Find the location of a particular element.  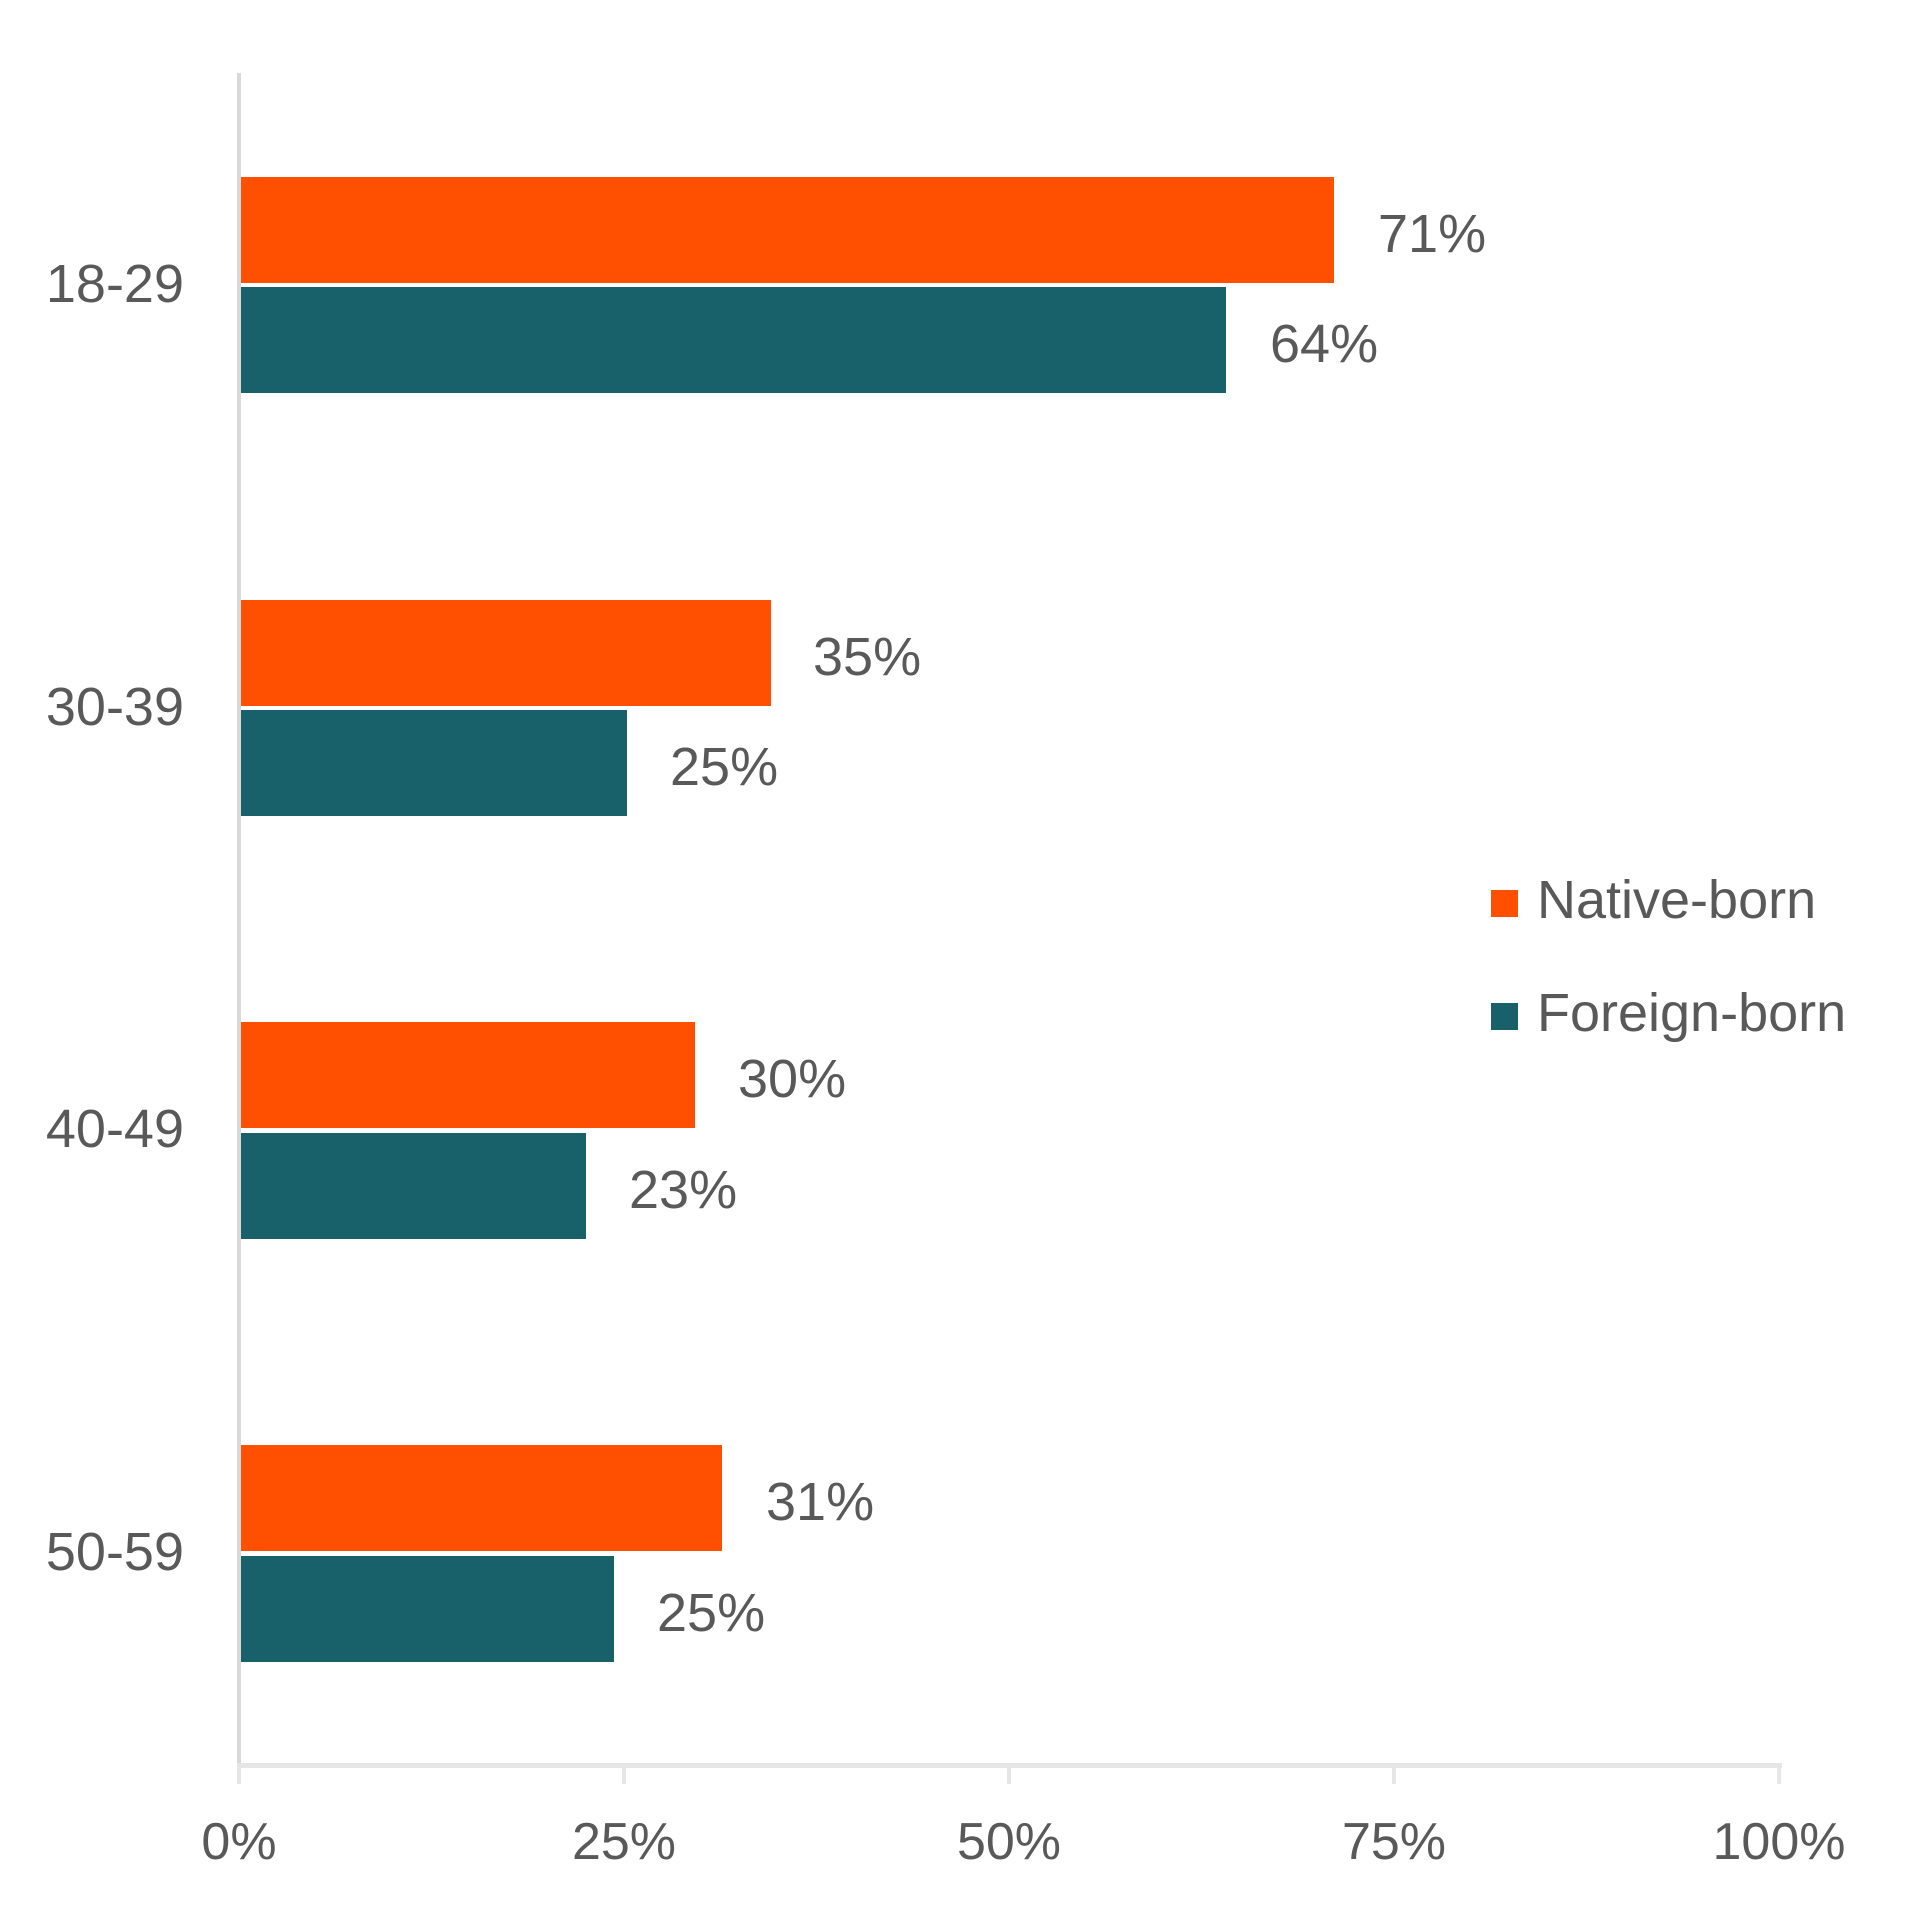

x-tick-label: 25% is located at coordinates (624, 1842).